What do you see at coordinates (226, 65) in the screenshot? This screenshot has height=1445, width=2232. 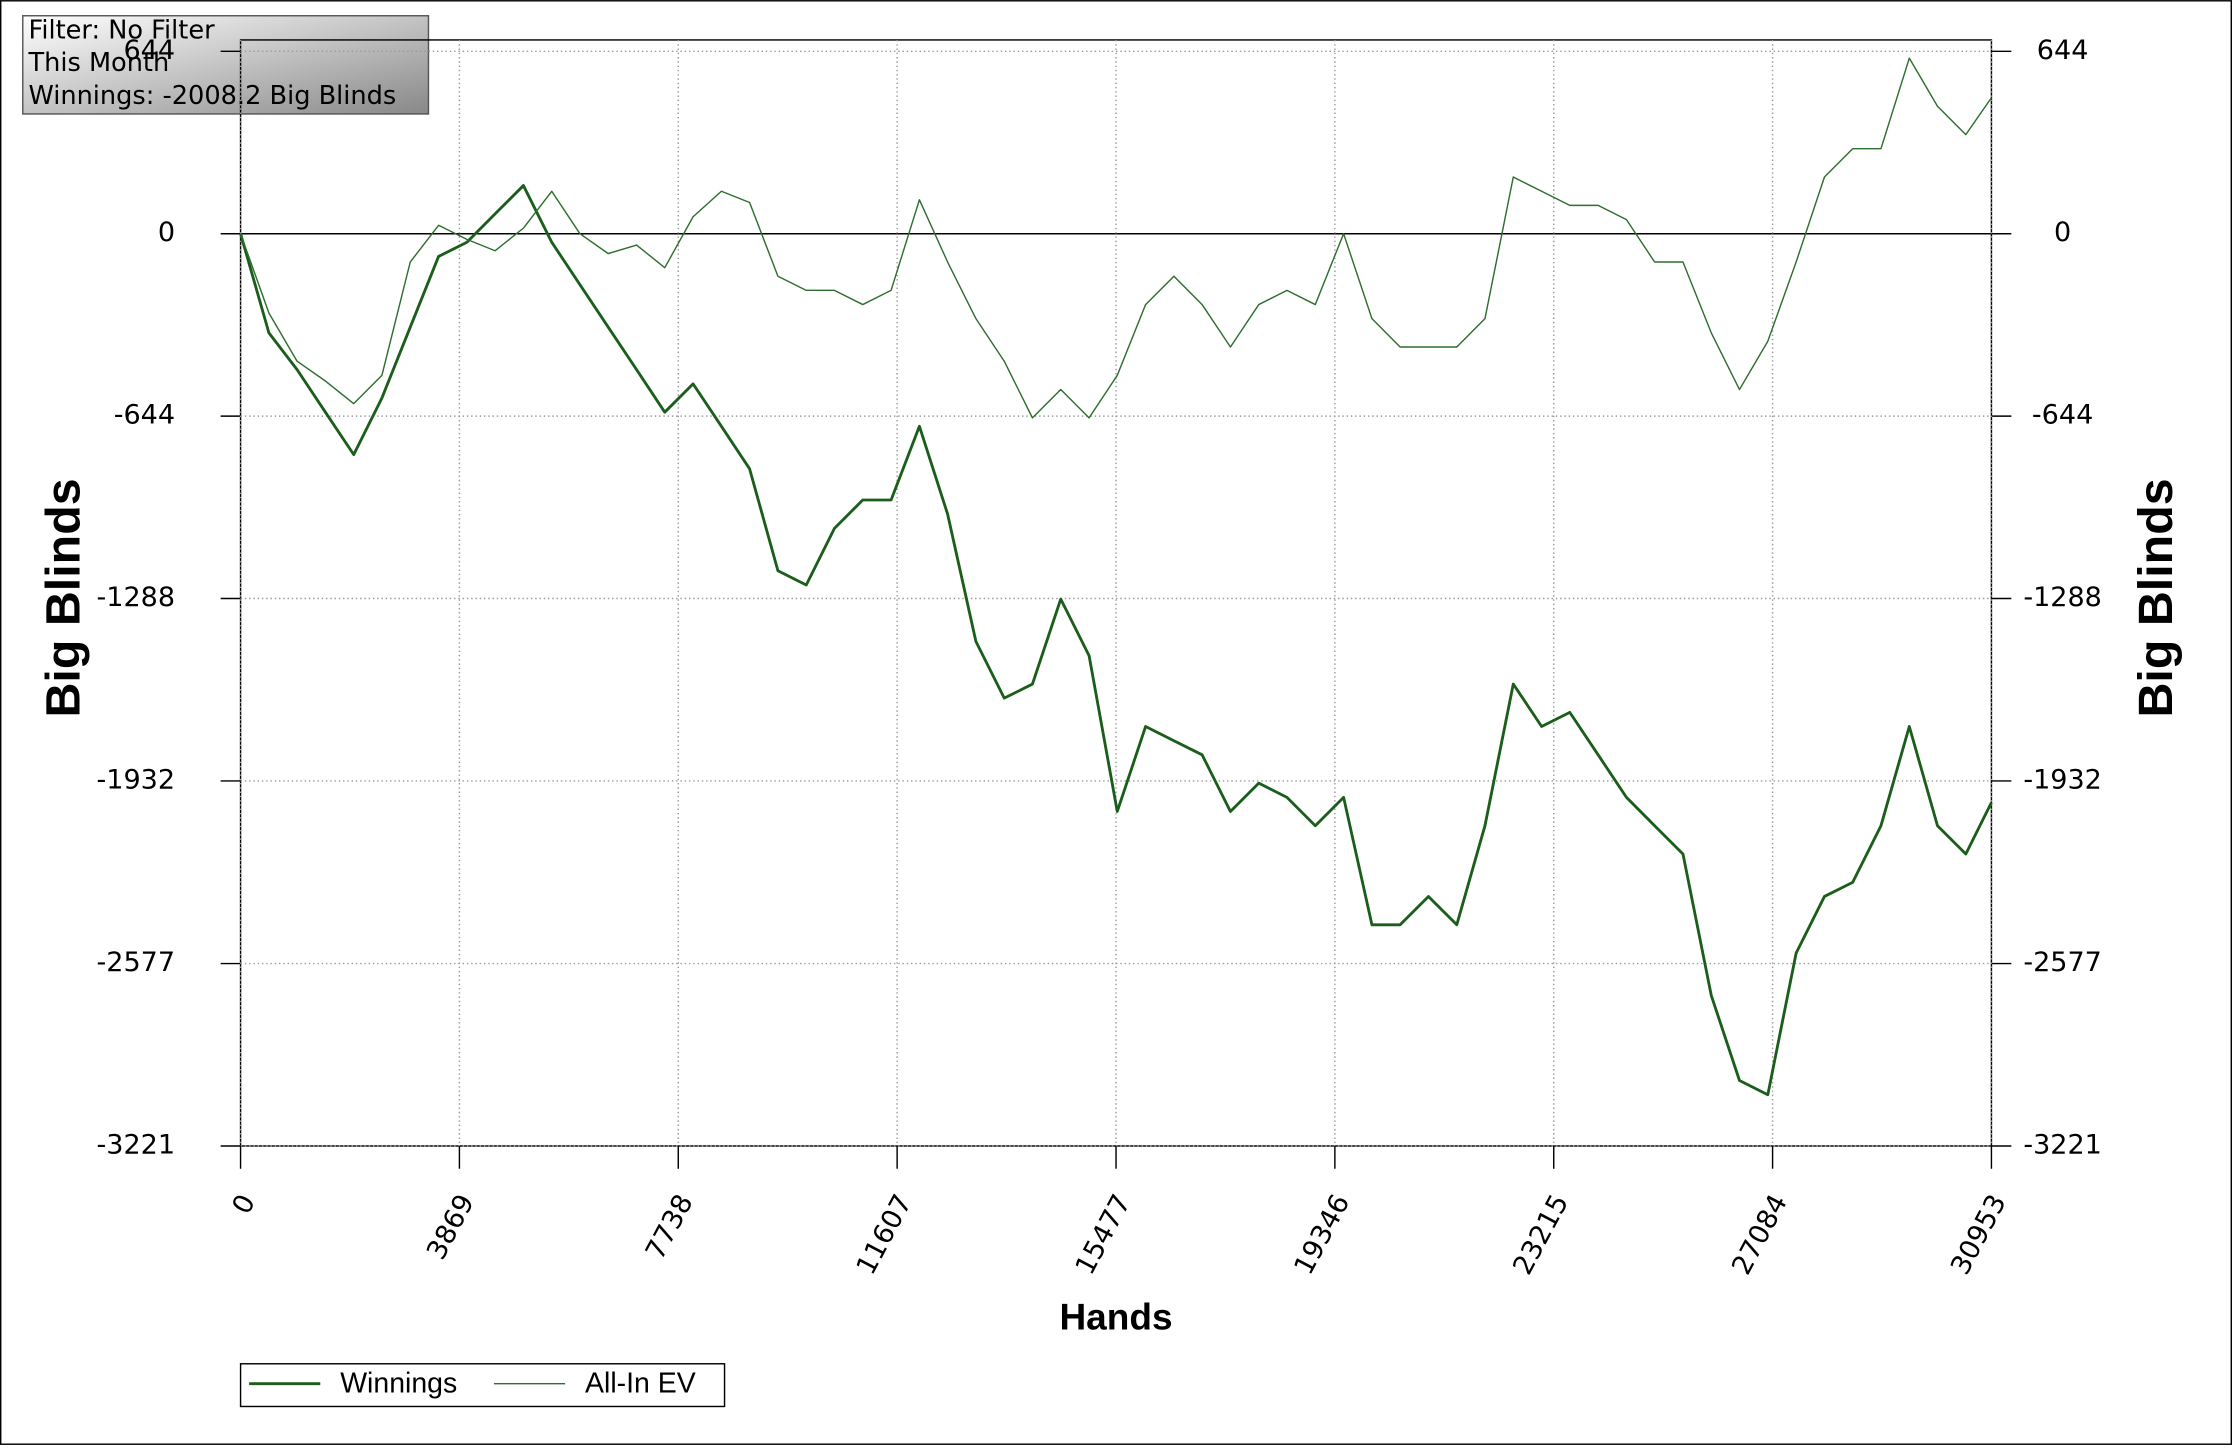 I see `info-box` at bounding box center [226, 65].